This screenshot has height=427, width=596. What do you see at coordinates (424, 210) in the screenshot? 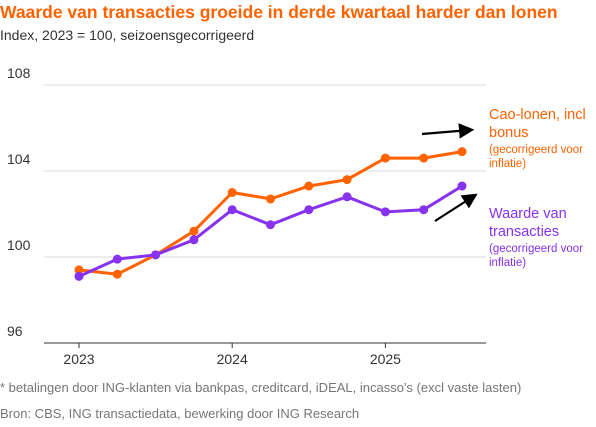
I see `data-point-waarde-transacties-2025Q2` at bounding box center [424, 210].